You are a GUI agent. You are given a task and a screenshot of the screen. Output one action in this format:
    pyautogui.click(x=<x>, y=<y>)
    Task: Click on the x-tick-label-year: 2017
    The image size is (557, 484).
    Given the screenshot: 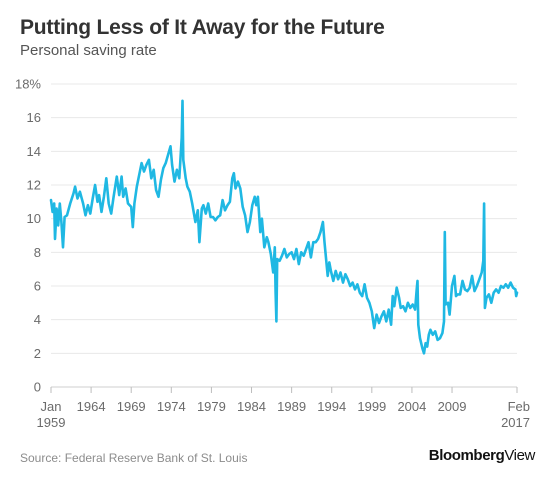 What is the action you would take?
    pyautogui.click(x=515, y=422)
    